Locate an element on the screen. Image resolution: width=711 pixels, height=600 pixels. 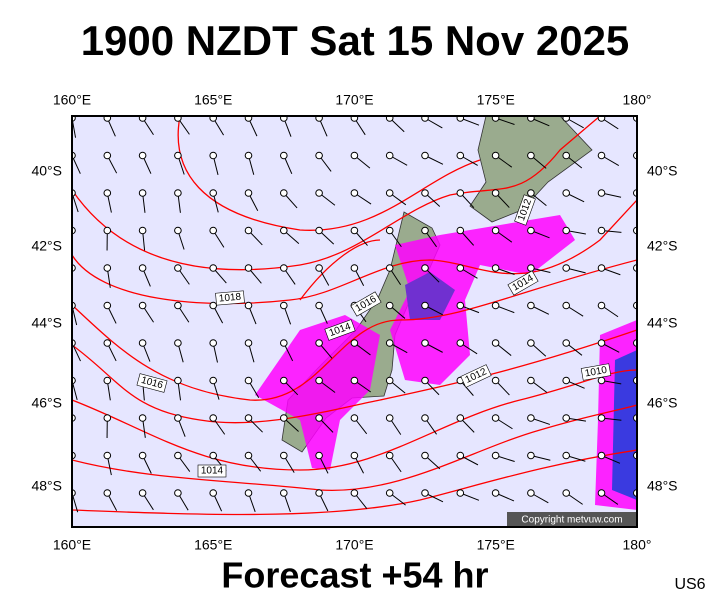
copyright: Copyright metvuw.com is located at coordinates (571, 520).